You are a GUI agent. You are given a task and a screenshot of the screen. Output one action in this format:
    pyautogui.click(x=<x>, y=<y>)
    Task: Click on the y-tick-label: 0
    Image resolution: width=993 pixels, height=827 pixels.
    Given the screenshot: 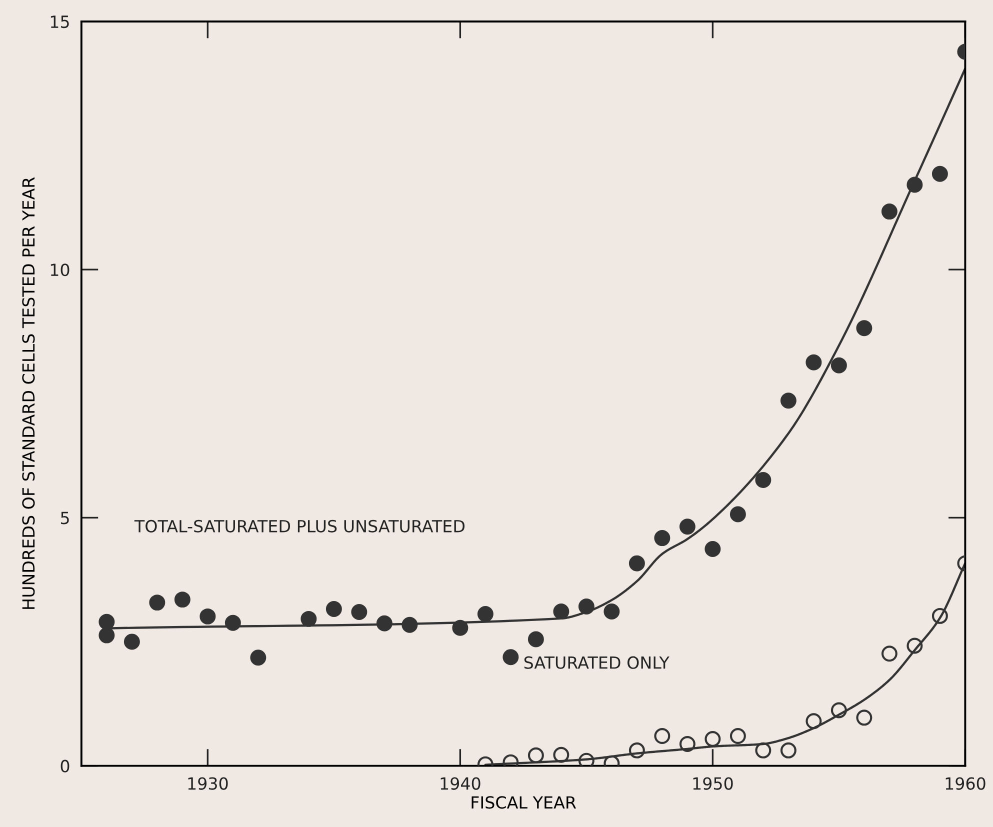 What is the action you would take?
    pyautogui.click(x=65, y=766)
    